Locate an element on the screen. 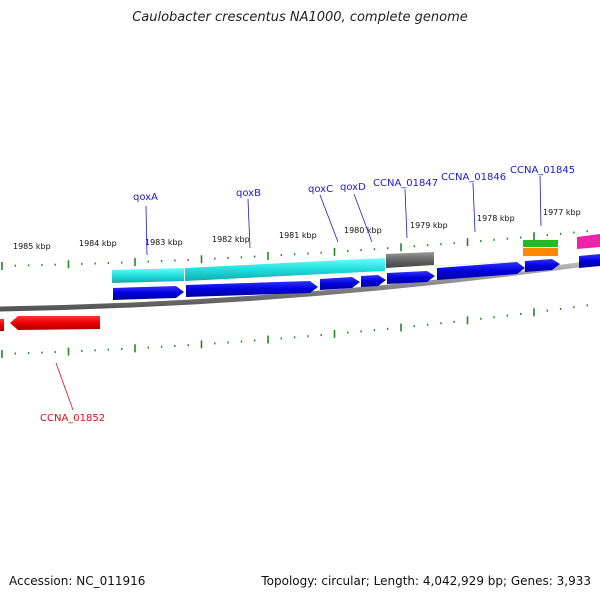  gene-label-qoxC: qoxC is located at coordinates (320, 189).